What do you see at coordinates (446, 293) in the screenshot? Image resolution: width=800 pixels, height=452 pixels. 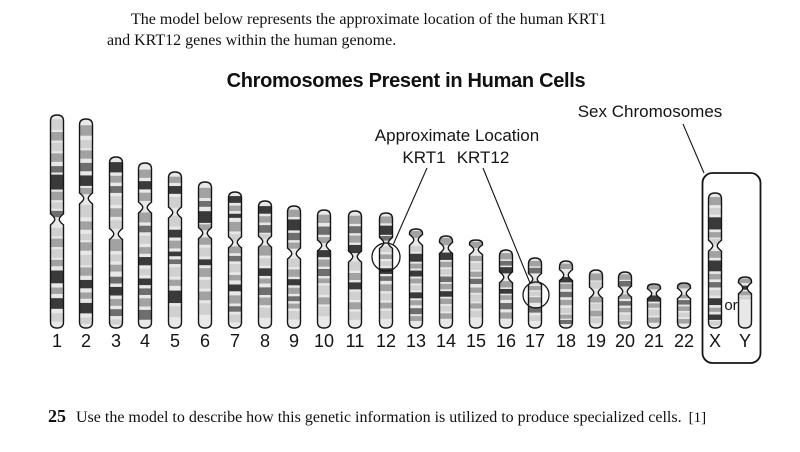 I see `chromosome-14: 14` at bounding box center [446, 293].